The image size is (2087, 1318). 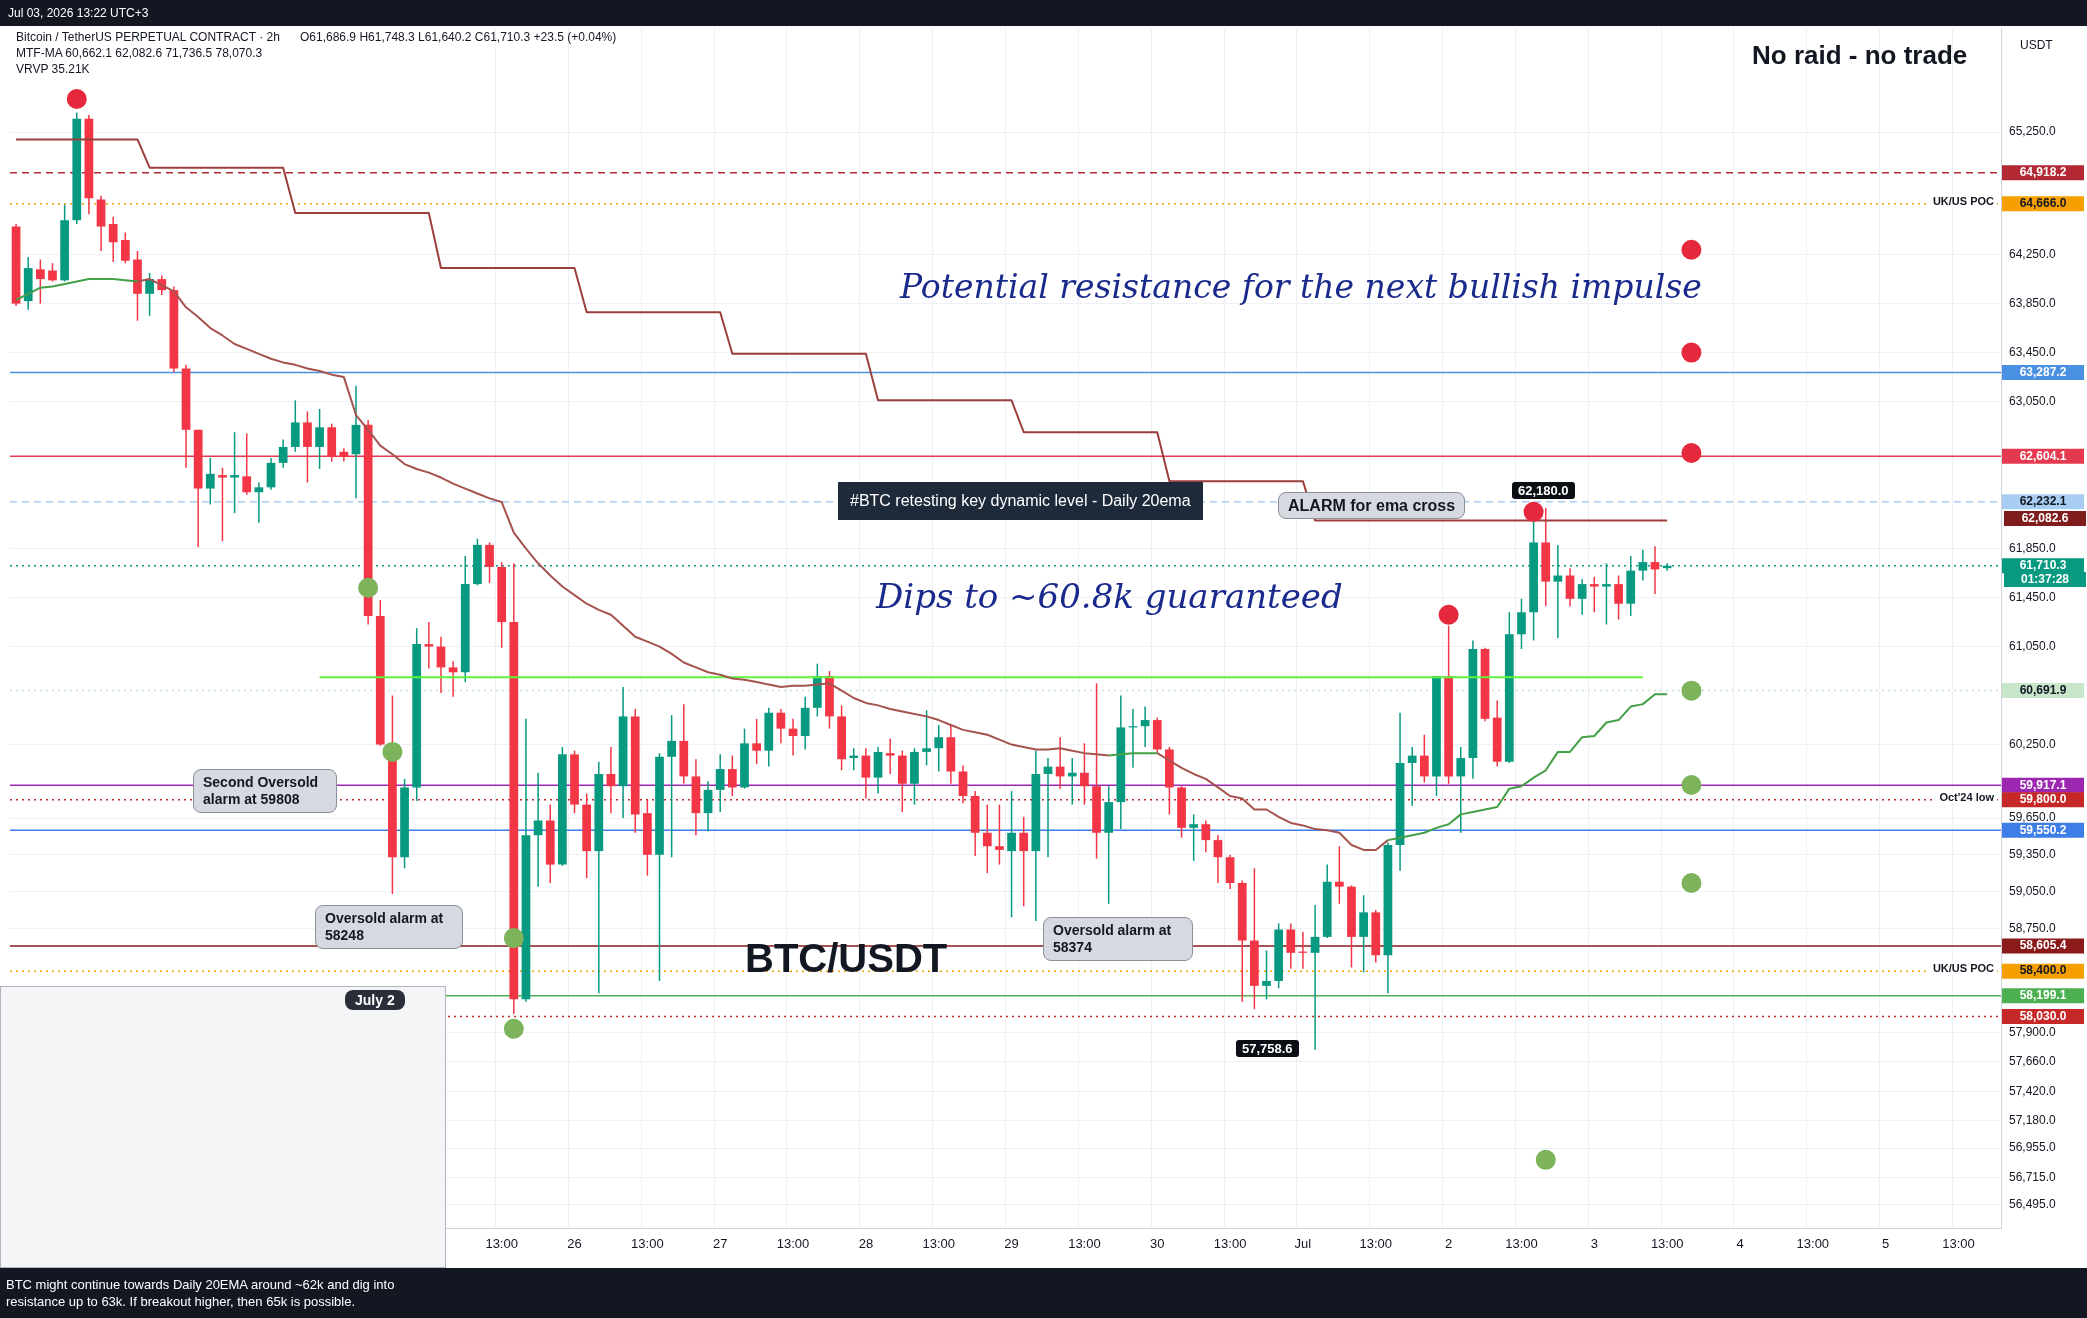 What do you see at coordinates (148, 37) in the screenshot?
I see `chart-subtitle: Bitcoin / TetherUS PERPETUAL CONTRACT · 2h` at bounding box center [148, 37].